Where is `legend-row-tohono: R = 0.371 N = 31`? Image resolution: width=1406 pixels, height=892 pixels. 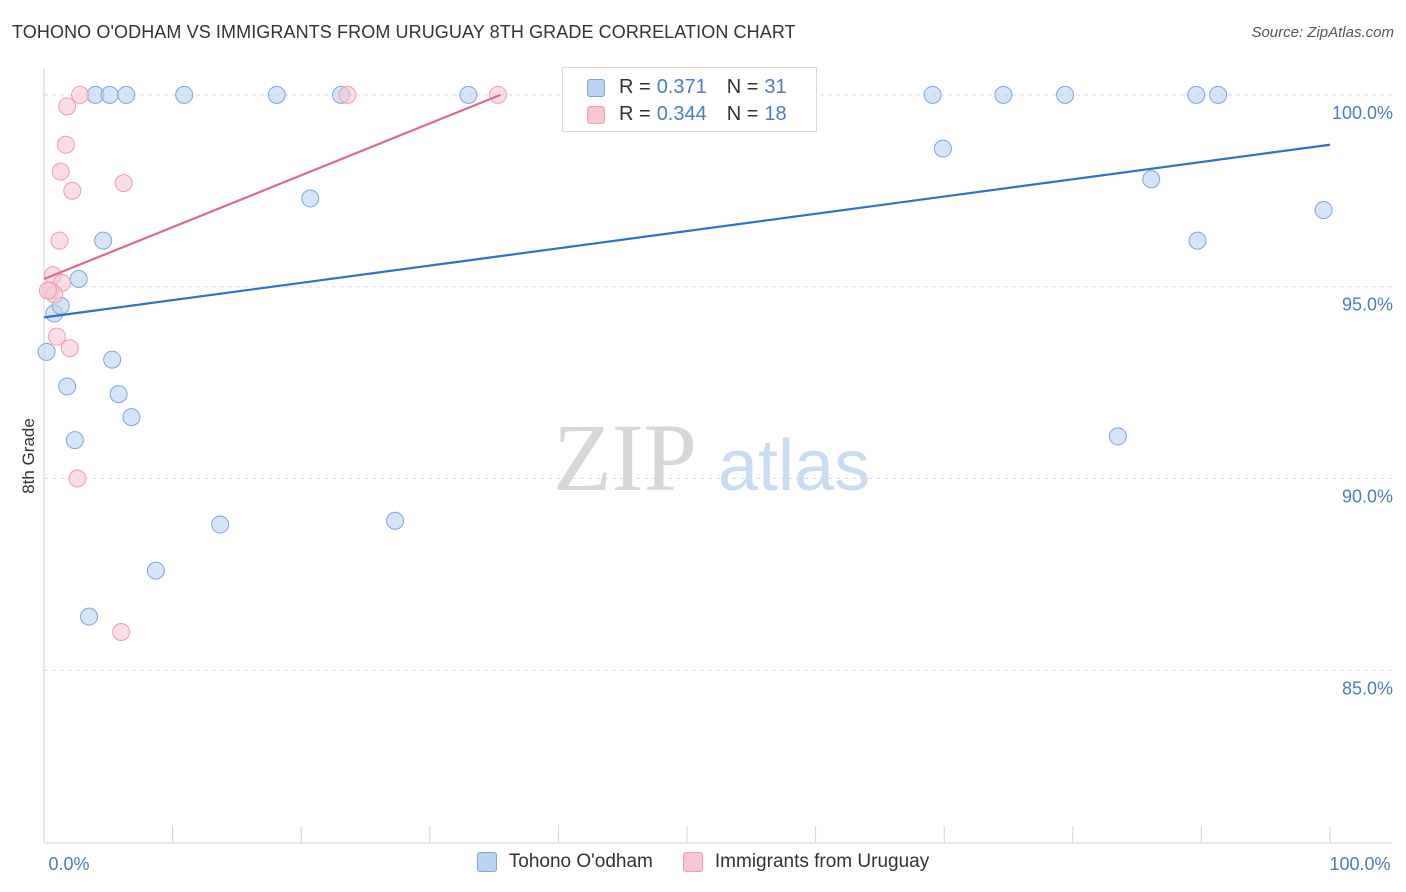
legend-row-tohono: R = 0.371 N = 31 is located at coordinates (687, 87).